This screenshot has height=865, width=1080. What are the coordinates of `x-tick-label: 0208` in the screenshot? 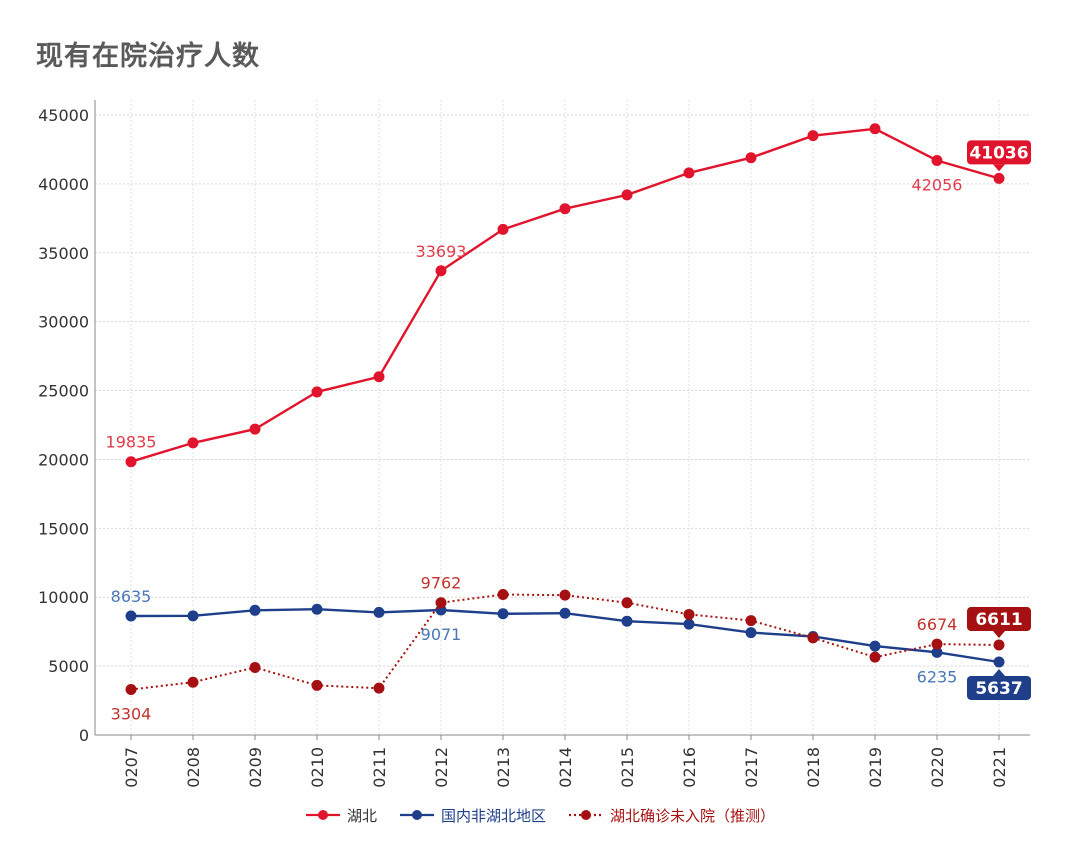 It's located at (193, 767).